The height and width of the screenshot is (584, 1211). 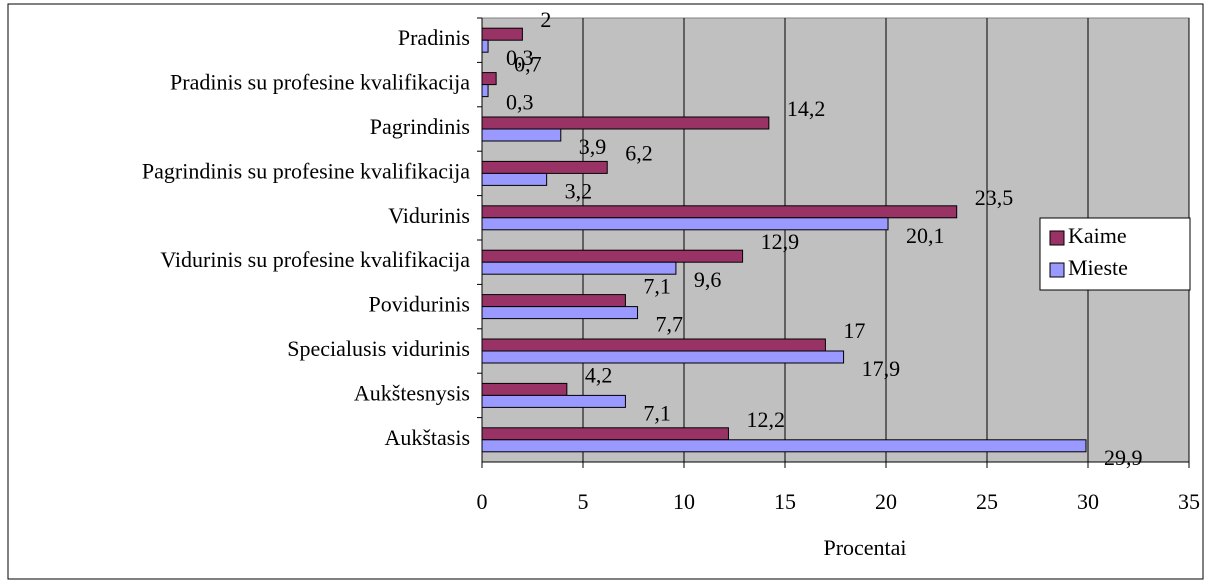 I want to click on data-label: 14,2, so click(x=806, y=108).